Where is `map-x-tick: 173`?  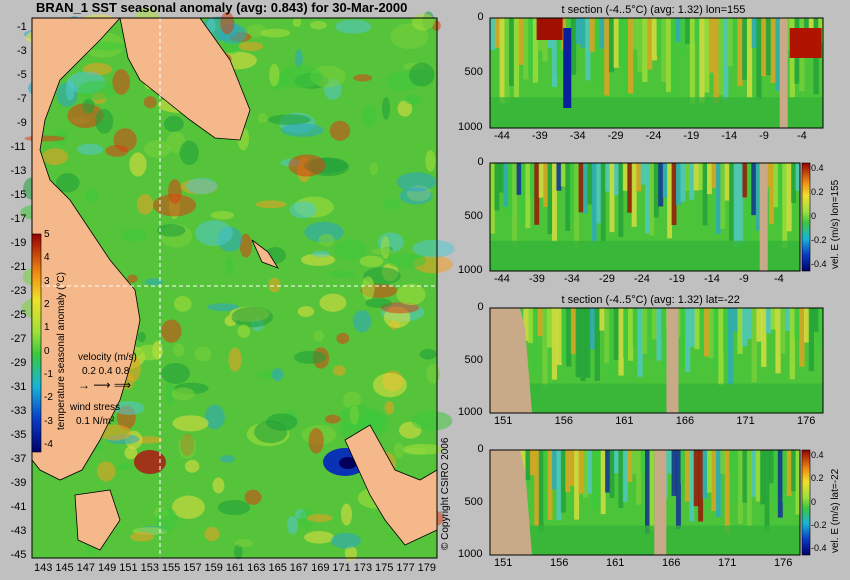 map-x-tick: 173 is located at coordinates (363, 568).